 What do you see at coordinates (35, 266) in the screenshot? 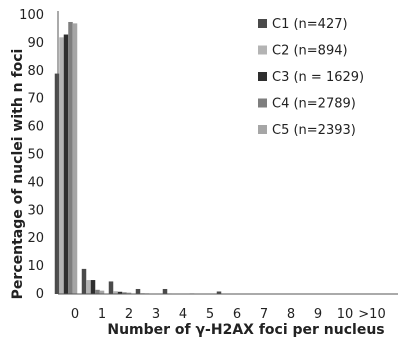
I see `y-tick-label: 10` at bounding box center [35, 266].